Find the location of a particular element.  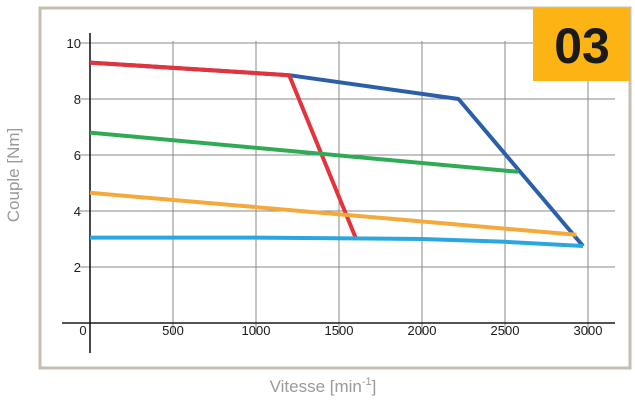

y-axis-title: Couple [Nm] is located at coordinates (13, 175).